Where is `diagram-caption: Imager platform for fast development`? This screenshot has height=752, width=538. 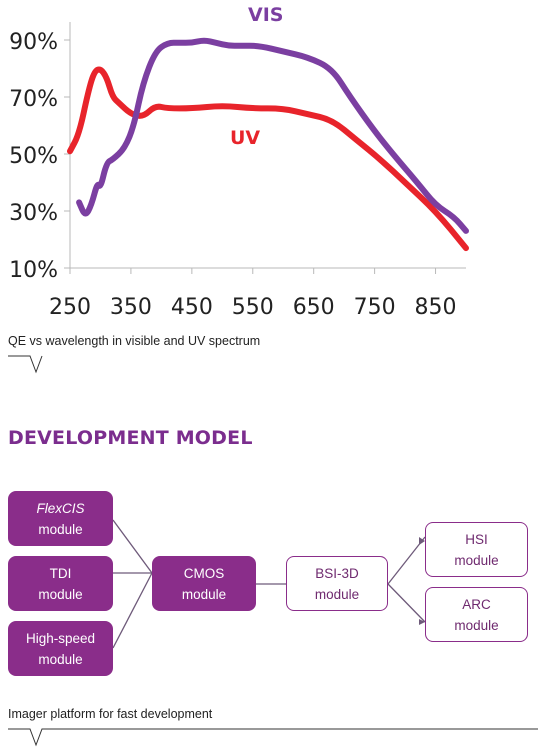 diagram-caption: Imager platform for fast development is located at coordinates (110, 714).